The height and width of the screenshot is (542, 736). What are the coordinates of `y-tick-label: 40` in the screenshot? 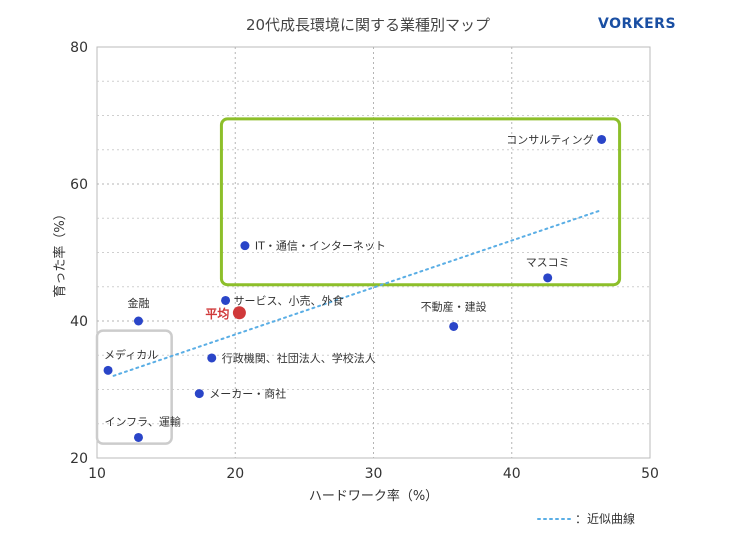 It's located at (79, 322).